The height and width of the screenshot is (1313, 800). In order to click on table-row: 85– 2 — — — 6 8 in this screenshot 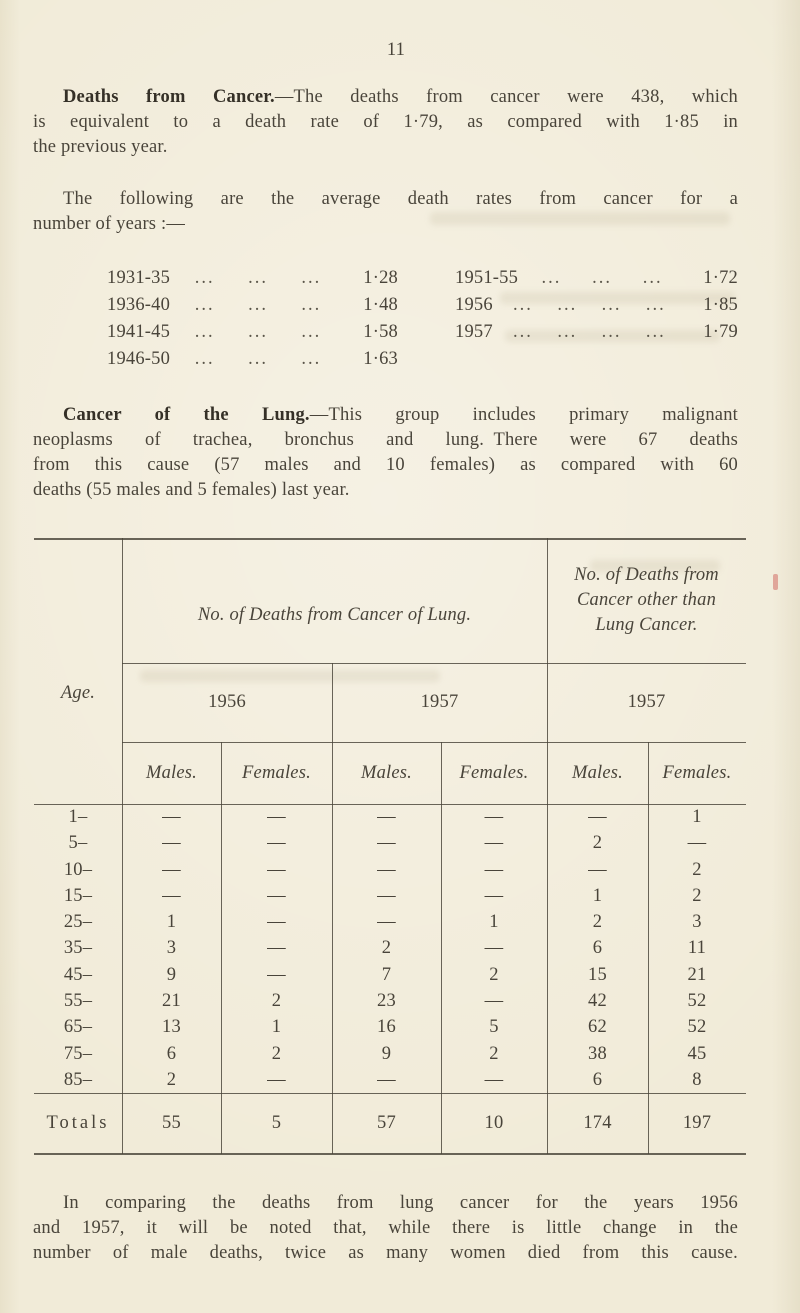, I will do `click(390, 1080)`.